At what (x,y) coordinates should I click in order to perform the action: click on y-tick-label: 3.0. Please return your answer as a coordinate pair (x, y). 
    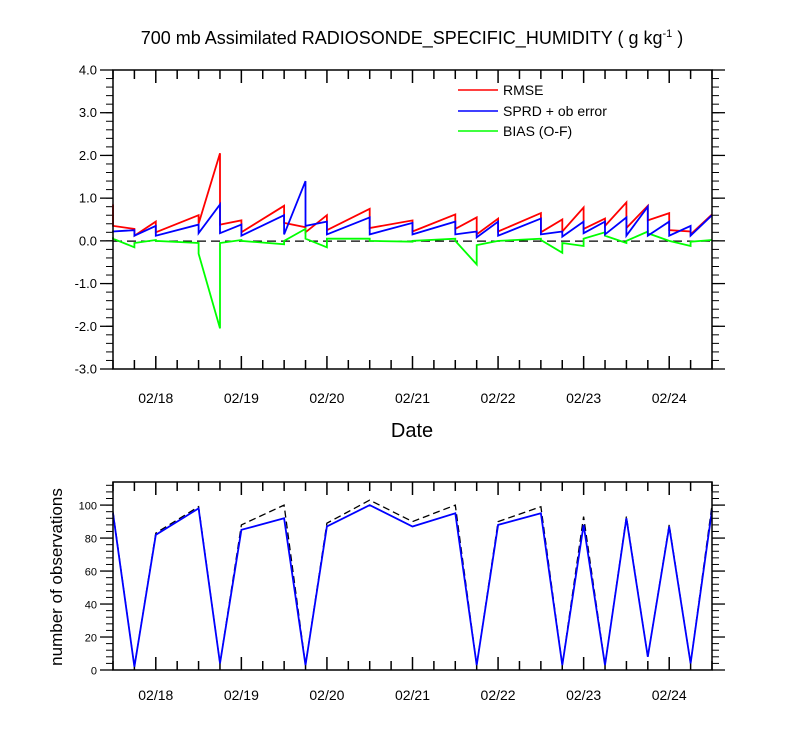
    Looking at the image, I should click on (88, 112).